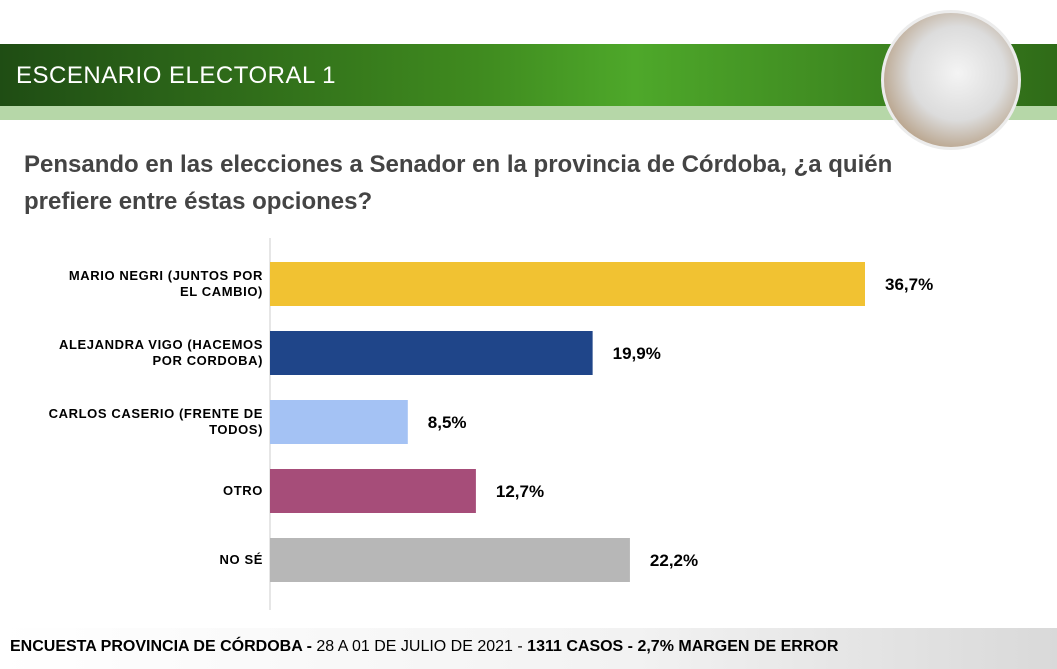 The width and height of the screenshot is (1057, 669). I want to click on category-label: OTRO, so click(243, 490).